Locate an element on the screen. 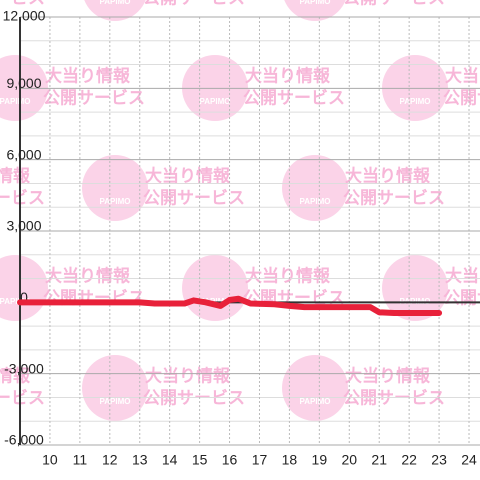 Image resolution: width=480 pixels, height=480 pixels. x-tick-label: 16 is located at coordinates (230, 460).